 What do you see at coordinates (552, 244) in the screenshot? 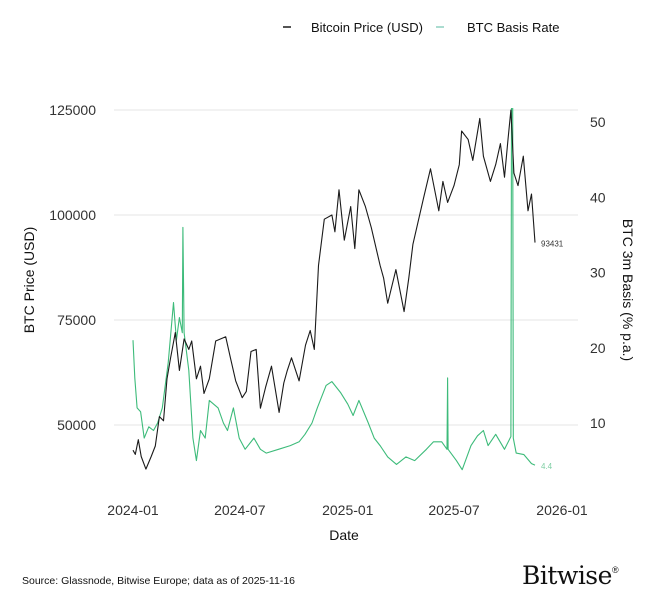
I see `price-end-label: 93431` at bounding box center [552, 244].